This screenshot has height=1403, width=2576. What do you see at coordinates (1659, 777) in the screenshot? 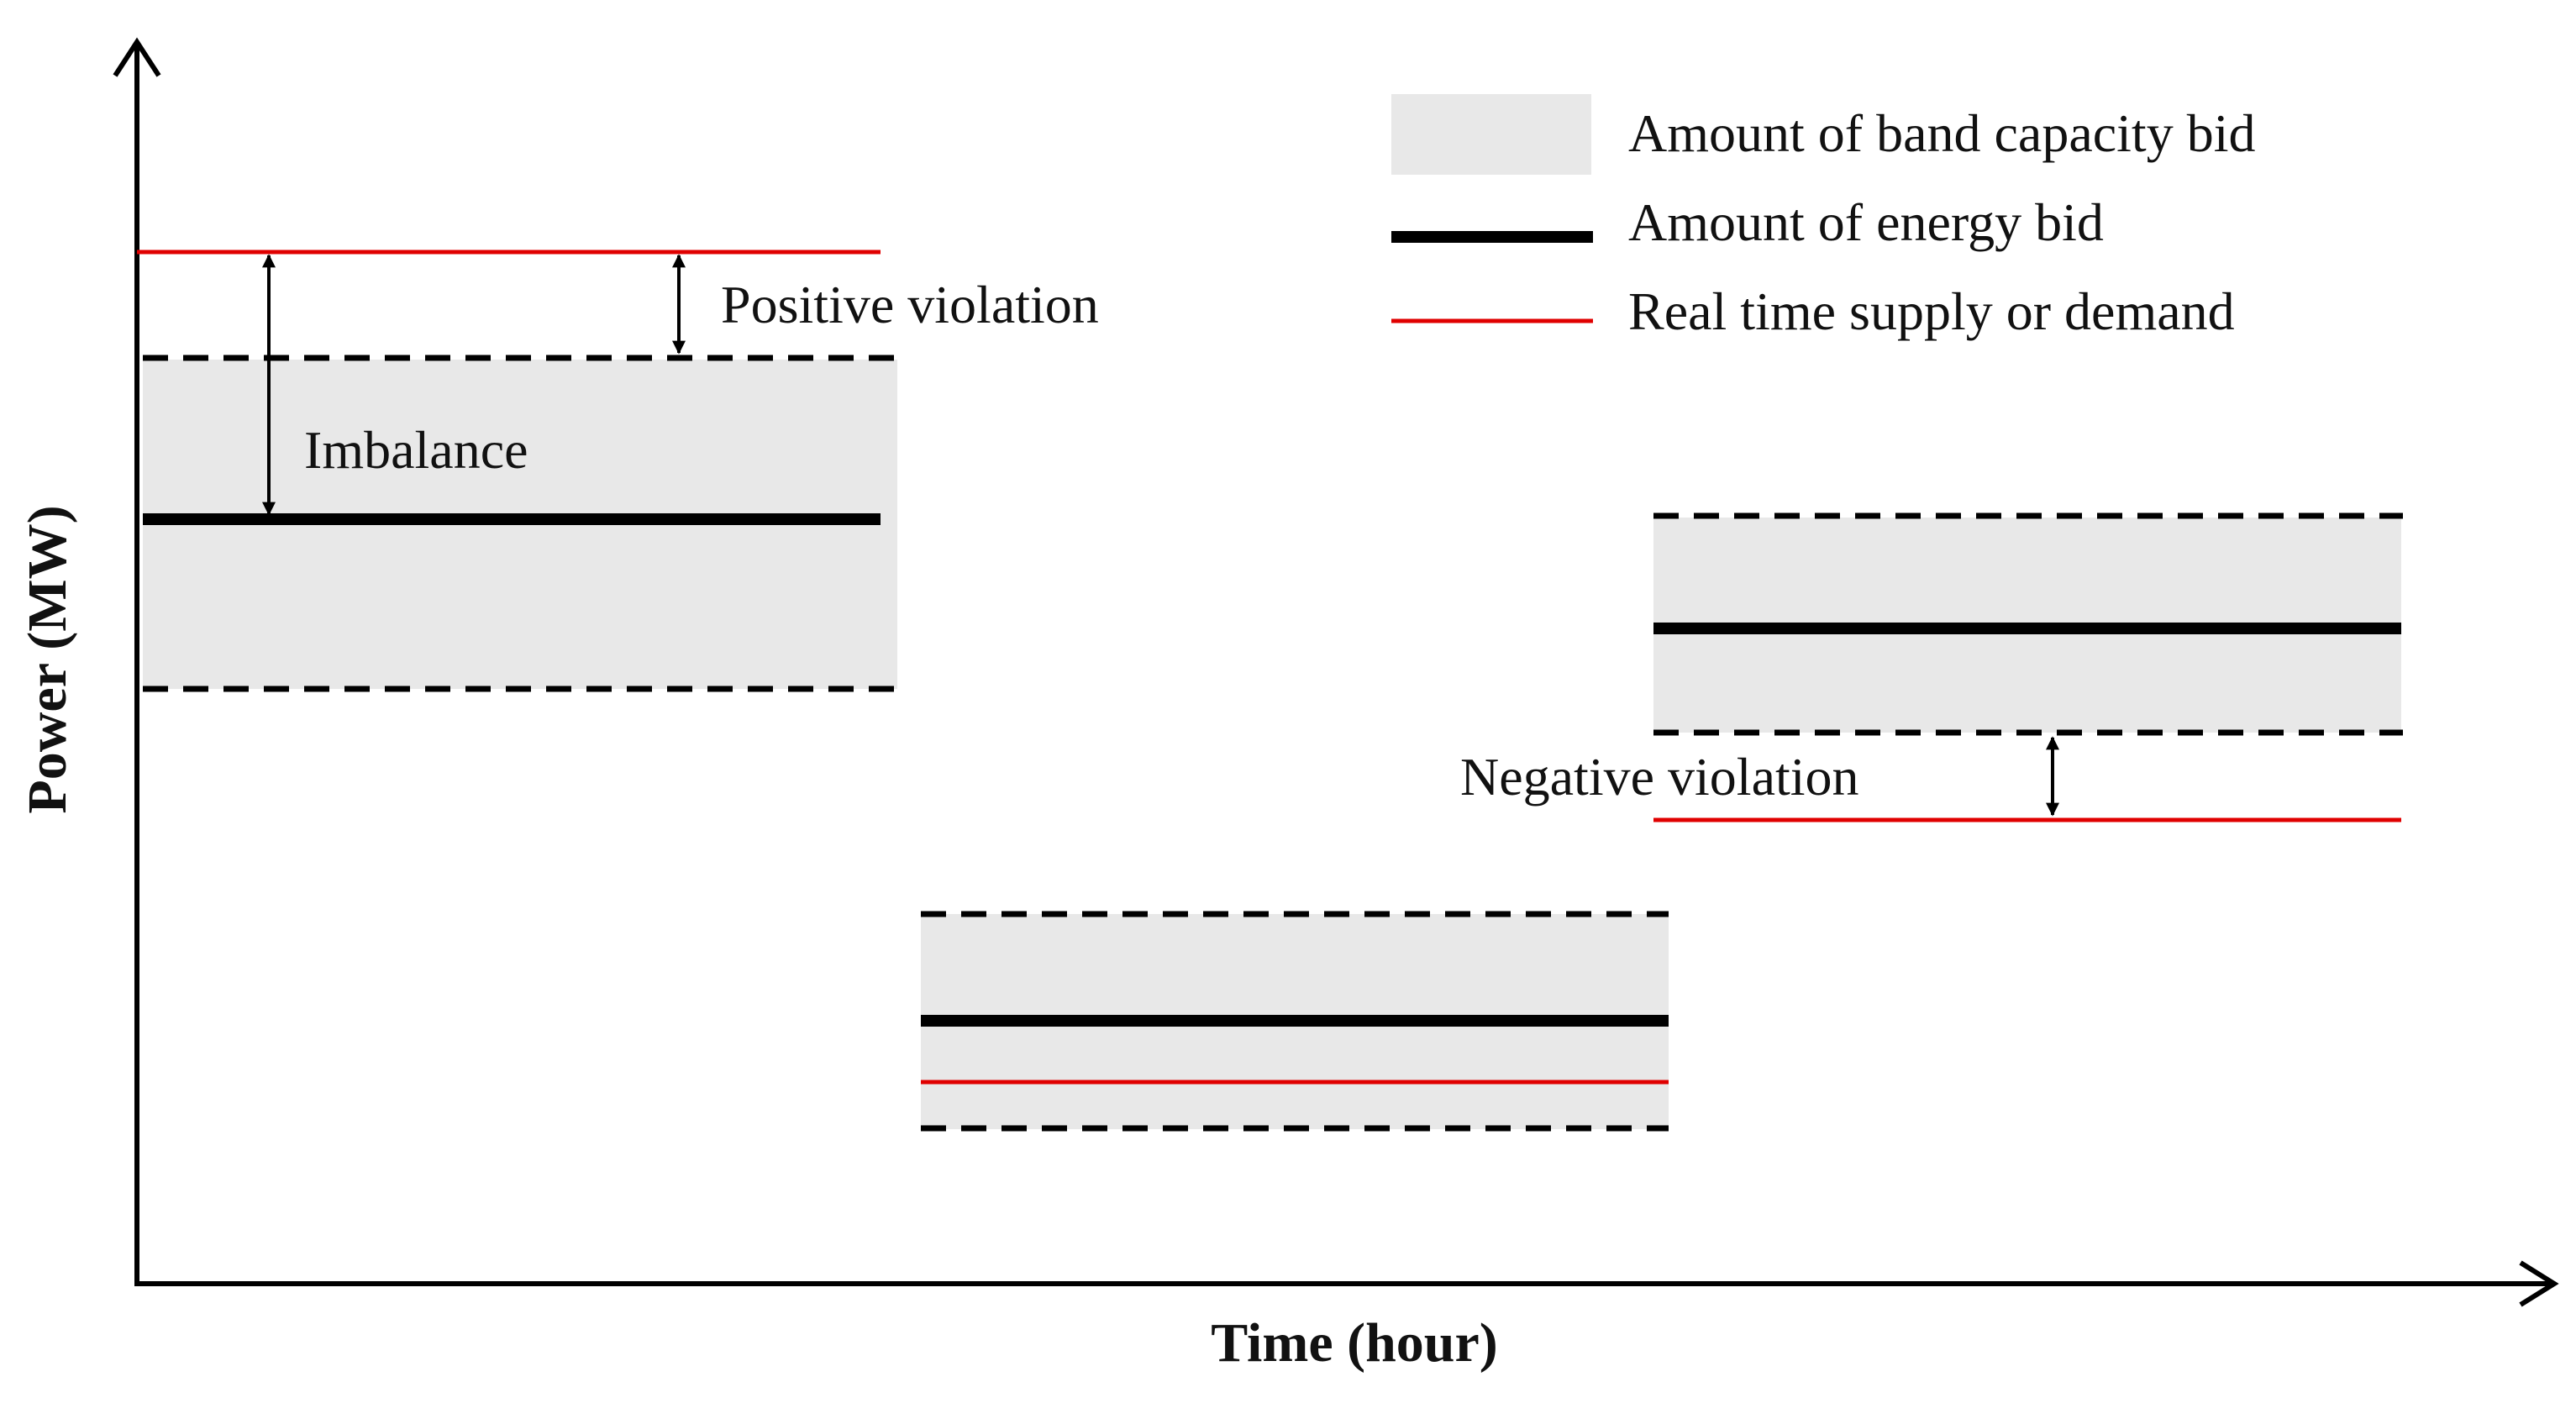
I see `negative-violation-label: Negative violation` at bounding box center [1659, 777].